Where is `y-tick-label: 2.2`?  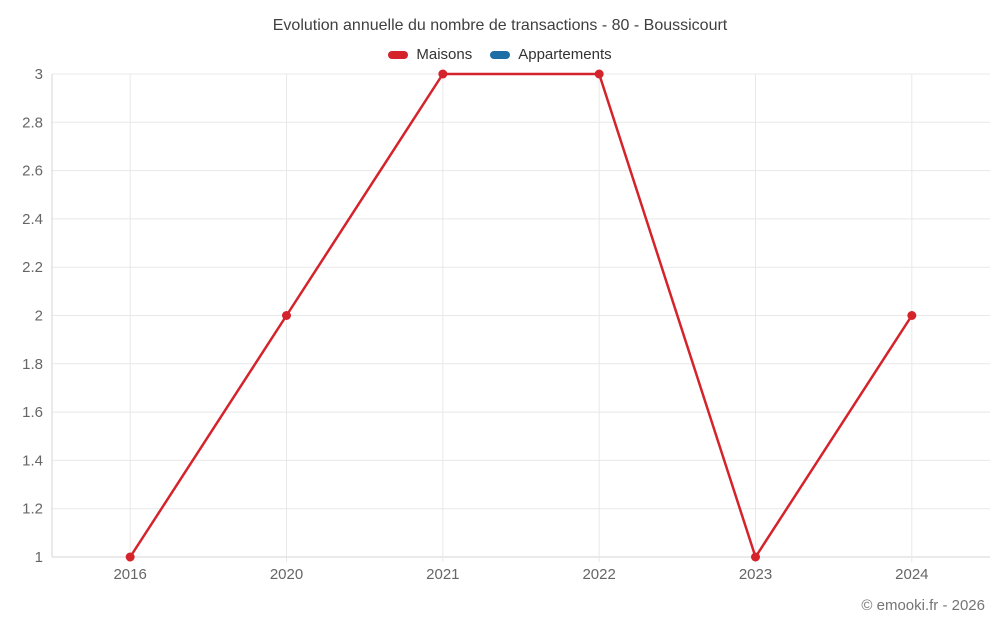 y-tick-label: 2.2 is located at coordinates (32, 267).